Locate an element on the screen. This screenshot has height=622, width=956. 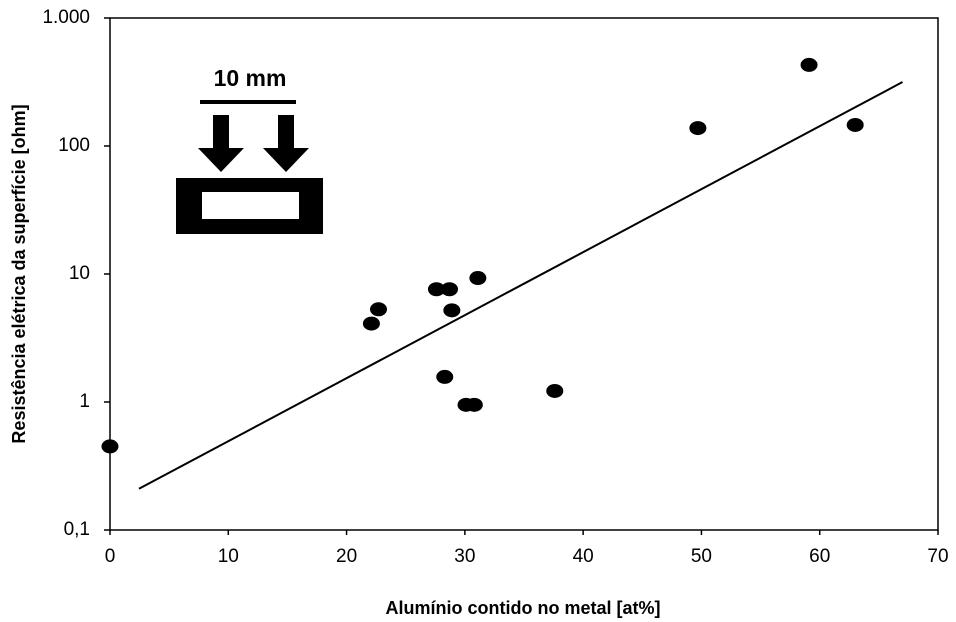
y-axis-title: Resistência elétrica da superfície [ohm] is located at coordinates (19, 273).